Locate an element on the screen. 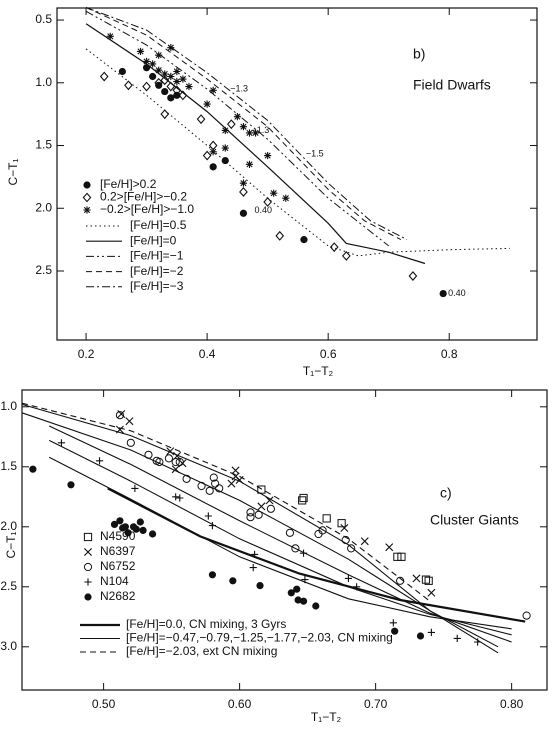 This screenshot has width=560, height=733. y-axis-label: C−T₁ is located at coordinates (13, 171).